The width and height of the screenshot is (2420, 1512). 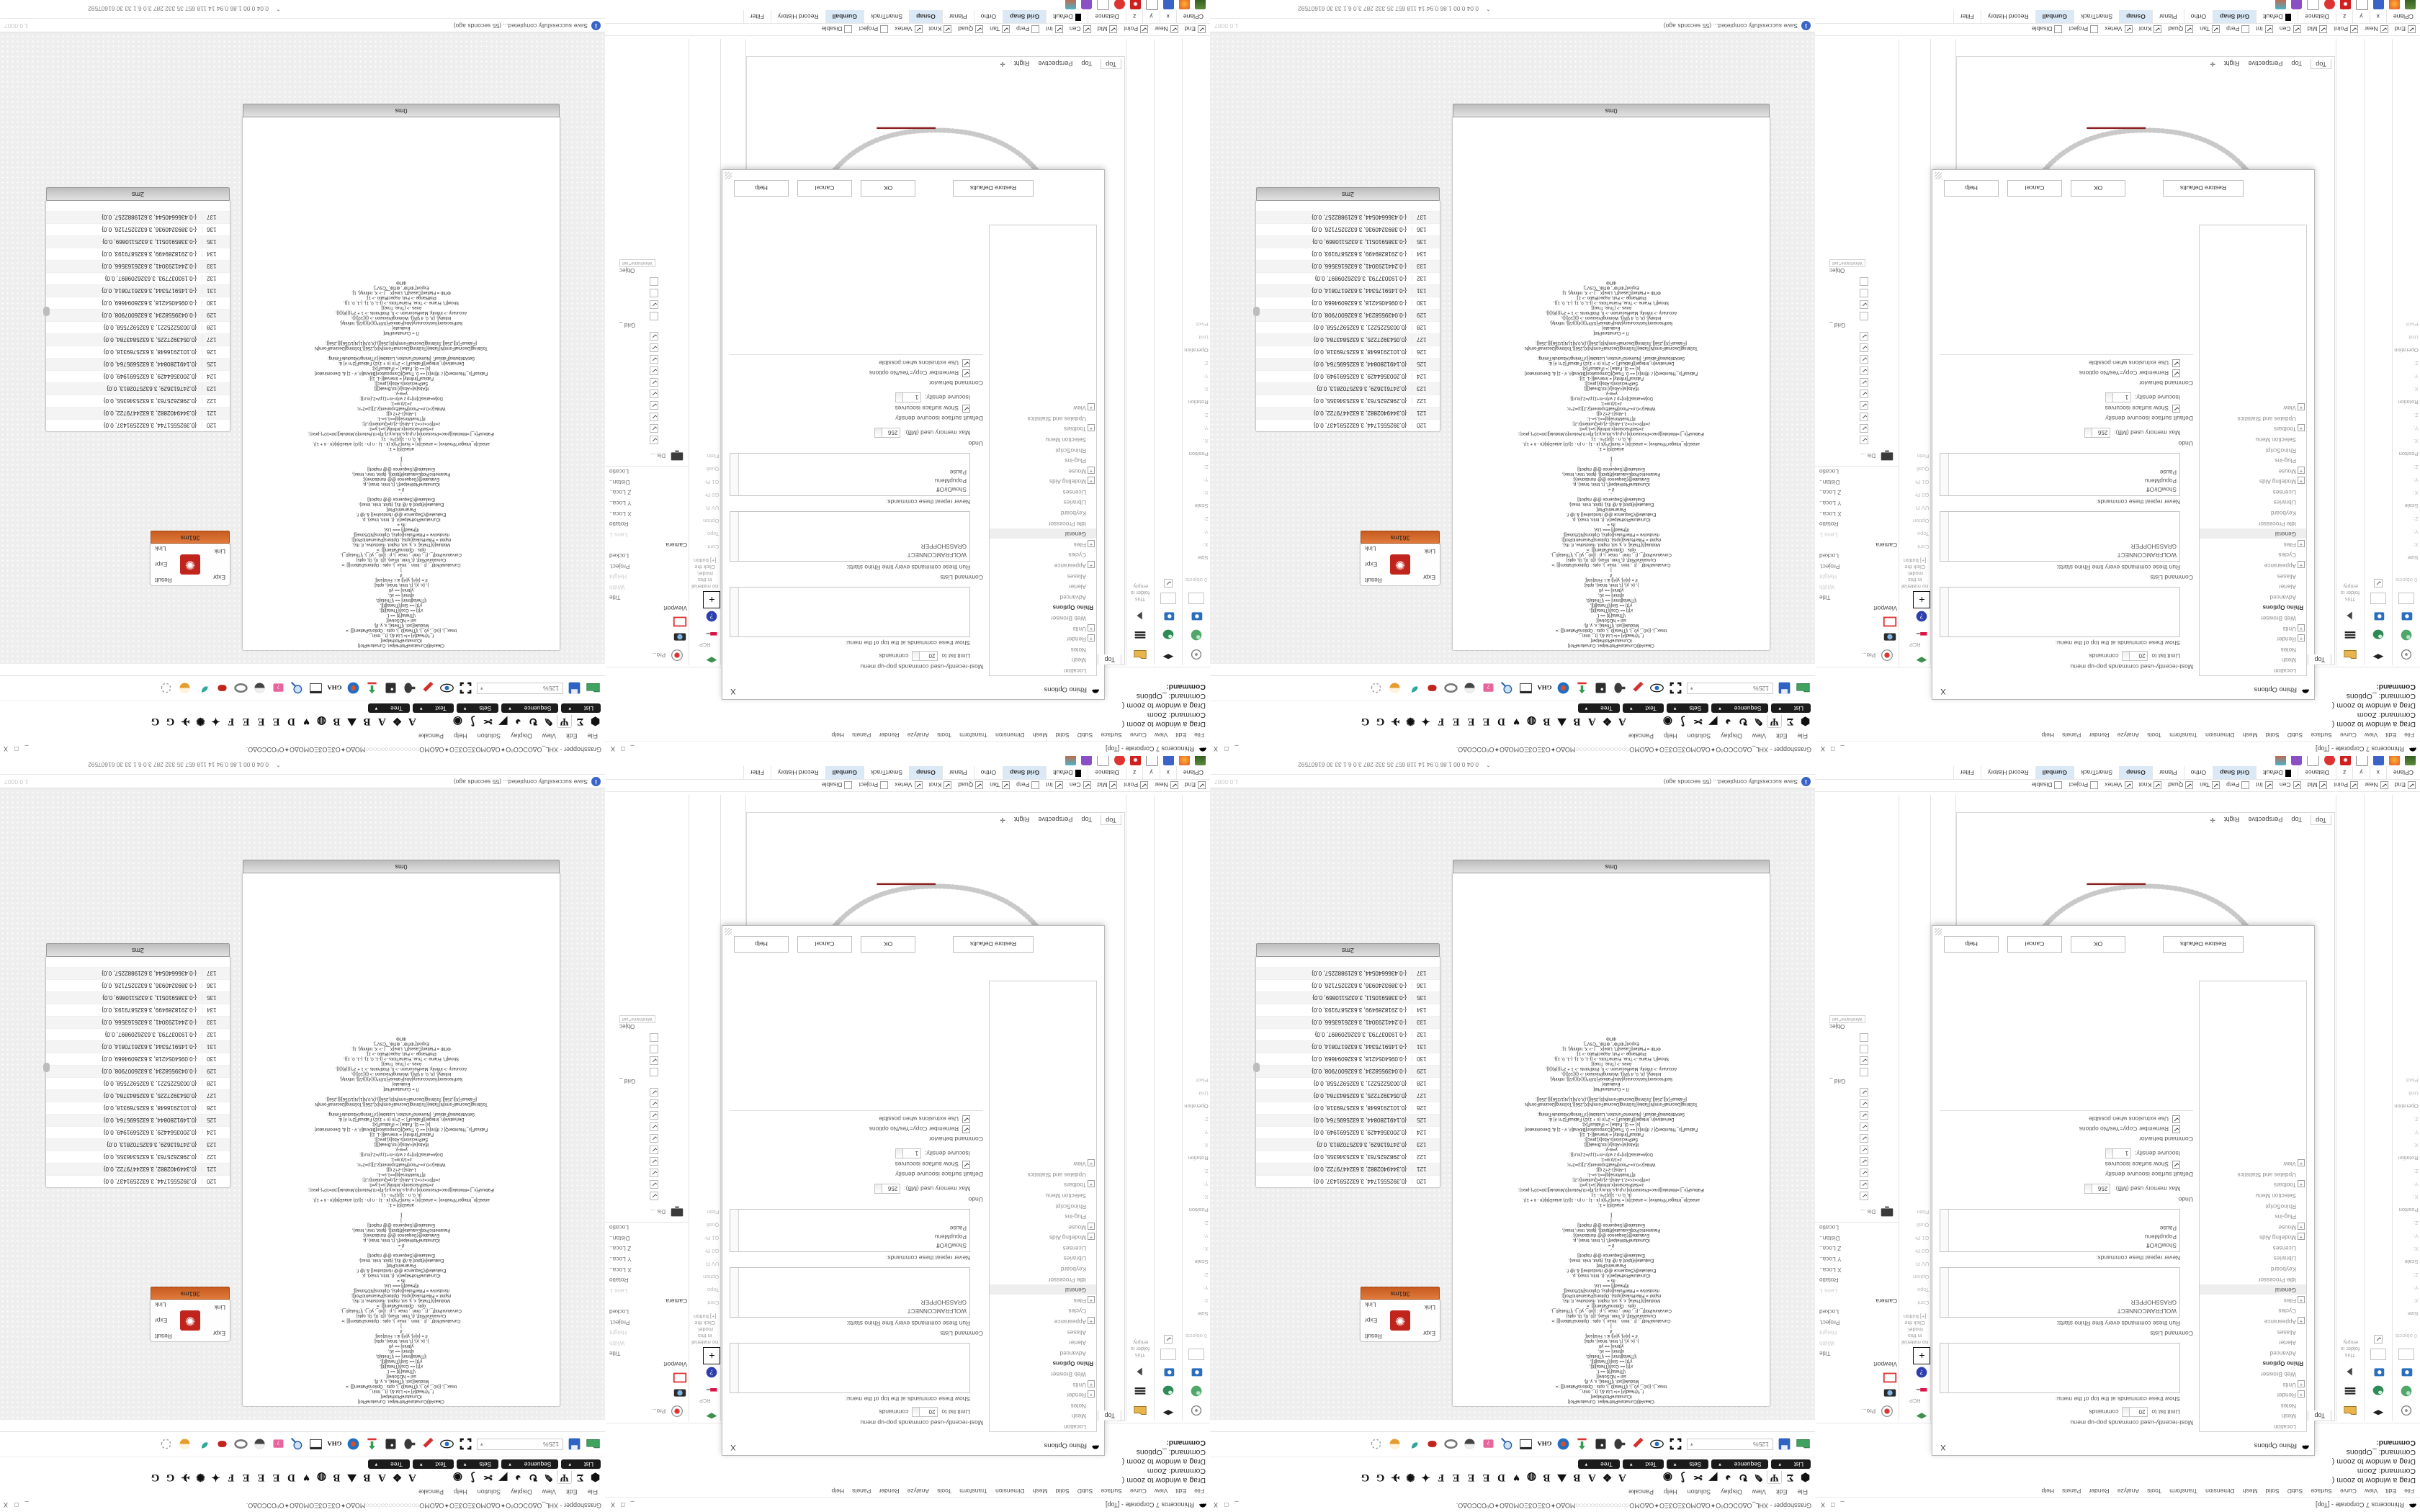 I want to click on close-icon: X, so click(x=7, y=1505).